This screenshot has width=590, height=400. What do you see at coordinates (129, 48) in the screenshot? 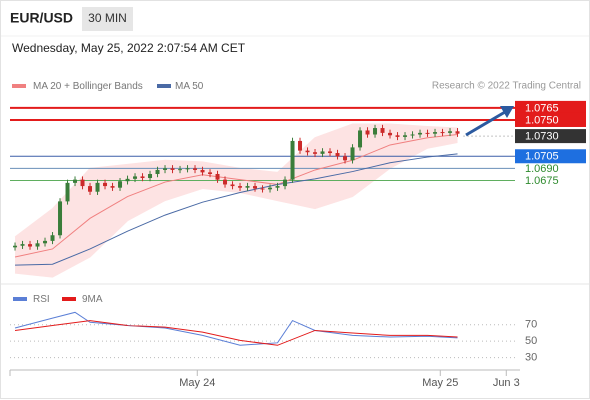
I see `datetime: Wednesday, May 25, 2022 2:07:54 AM CET` at bounding box center [129, 48].